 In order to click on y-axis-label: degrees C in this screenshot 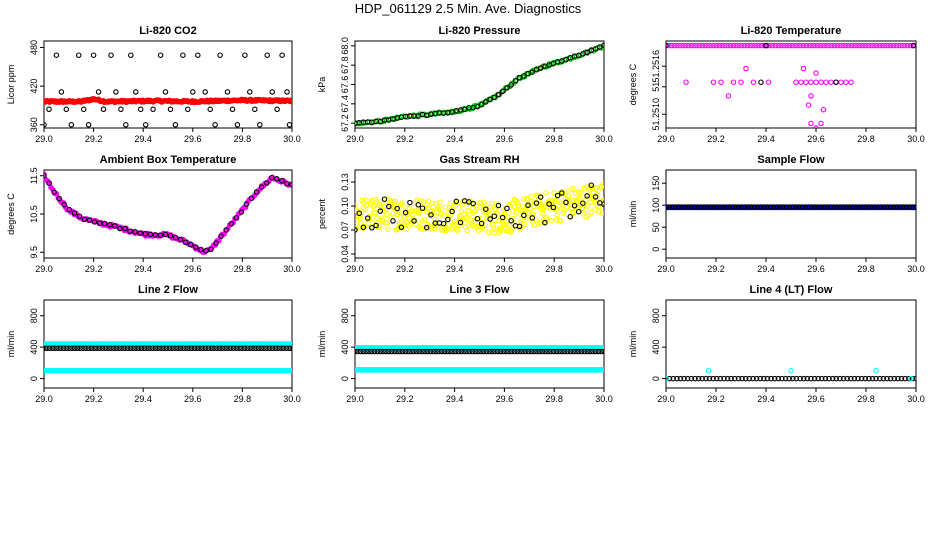, I will do `click(11, 214)`.